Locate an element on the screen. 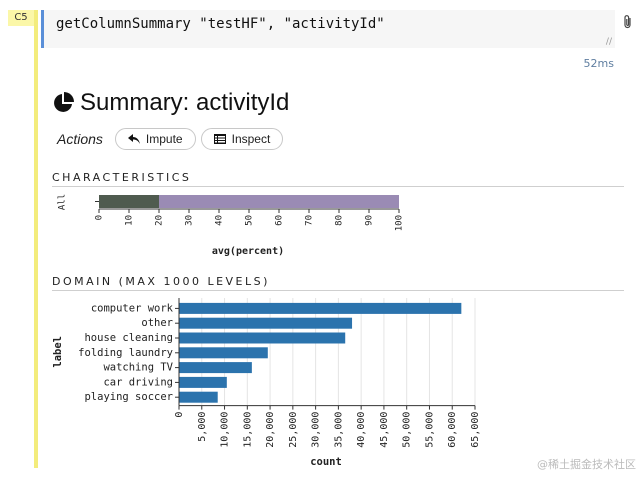  resize-handle-icon: // is located at coordinates (608, 42).